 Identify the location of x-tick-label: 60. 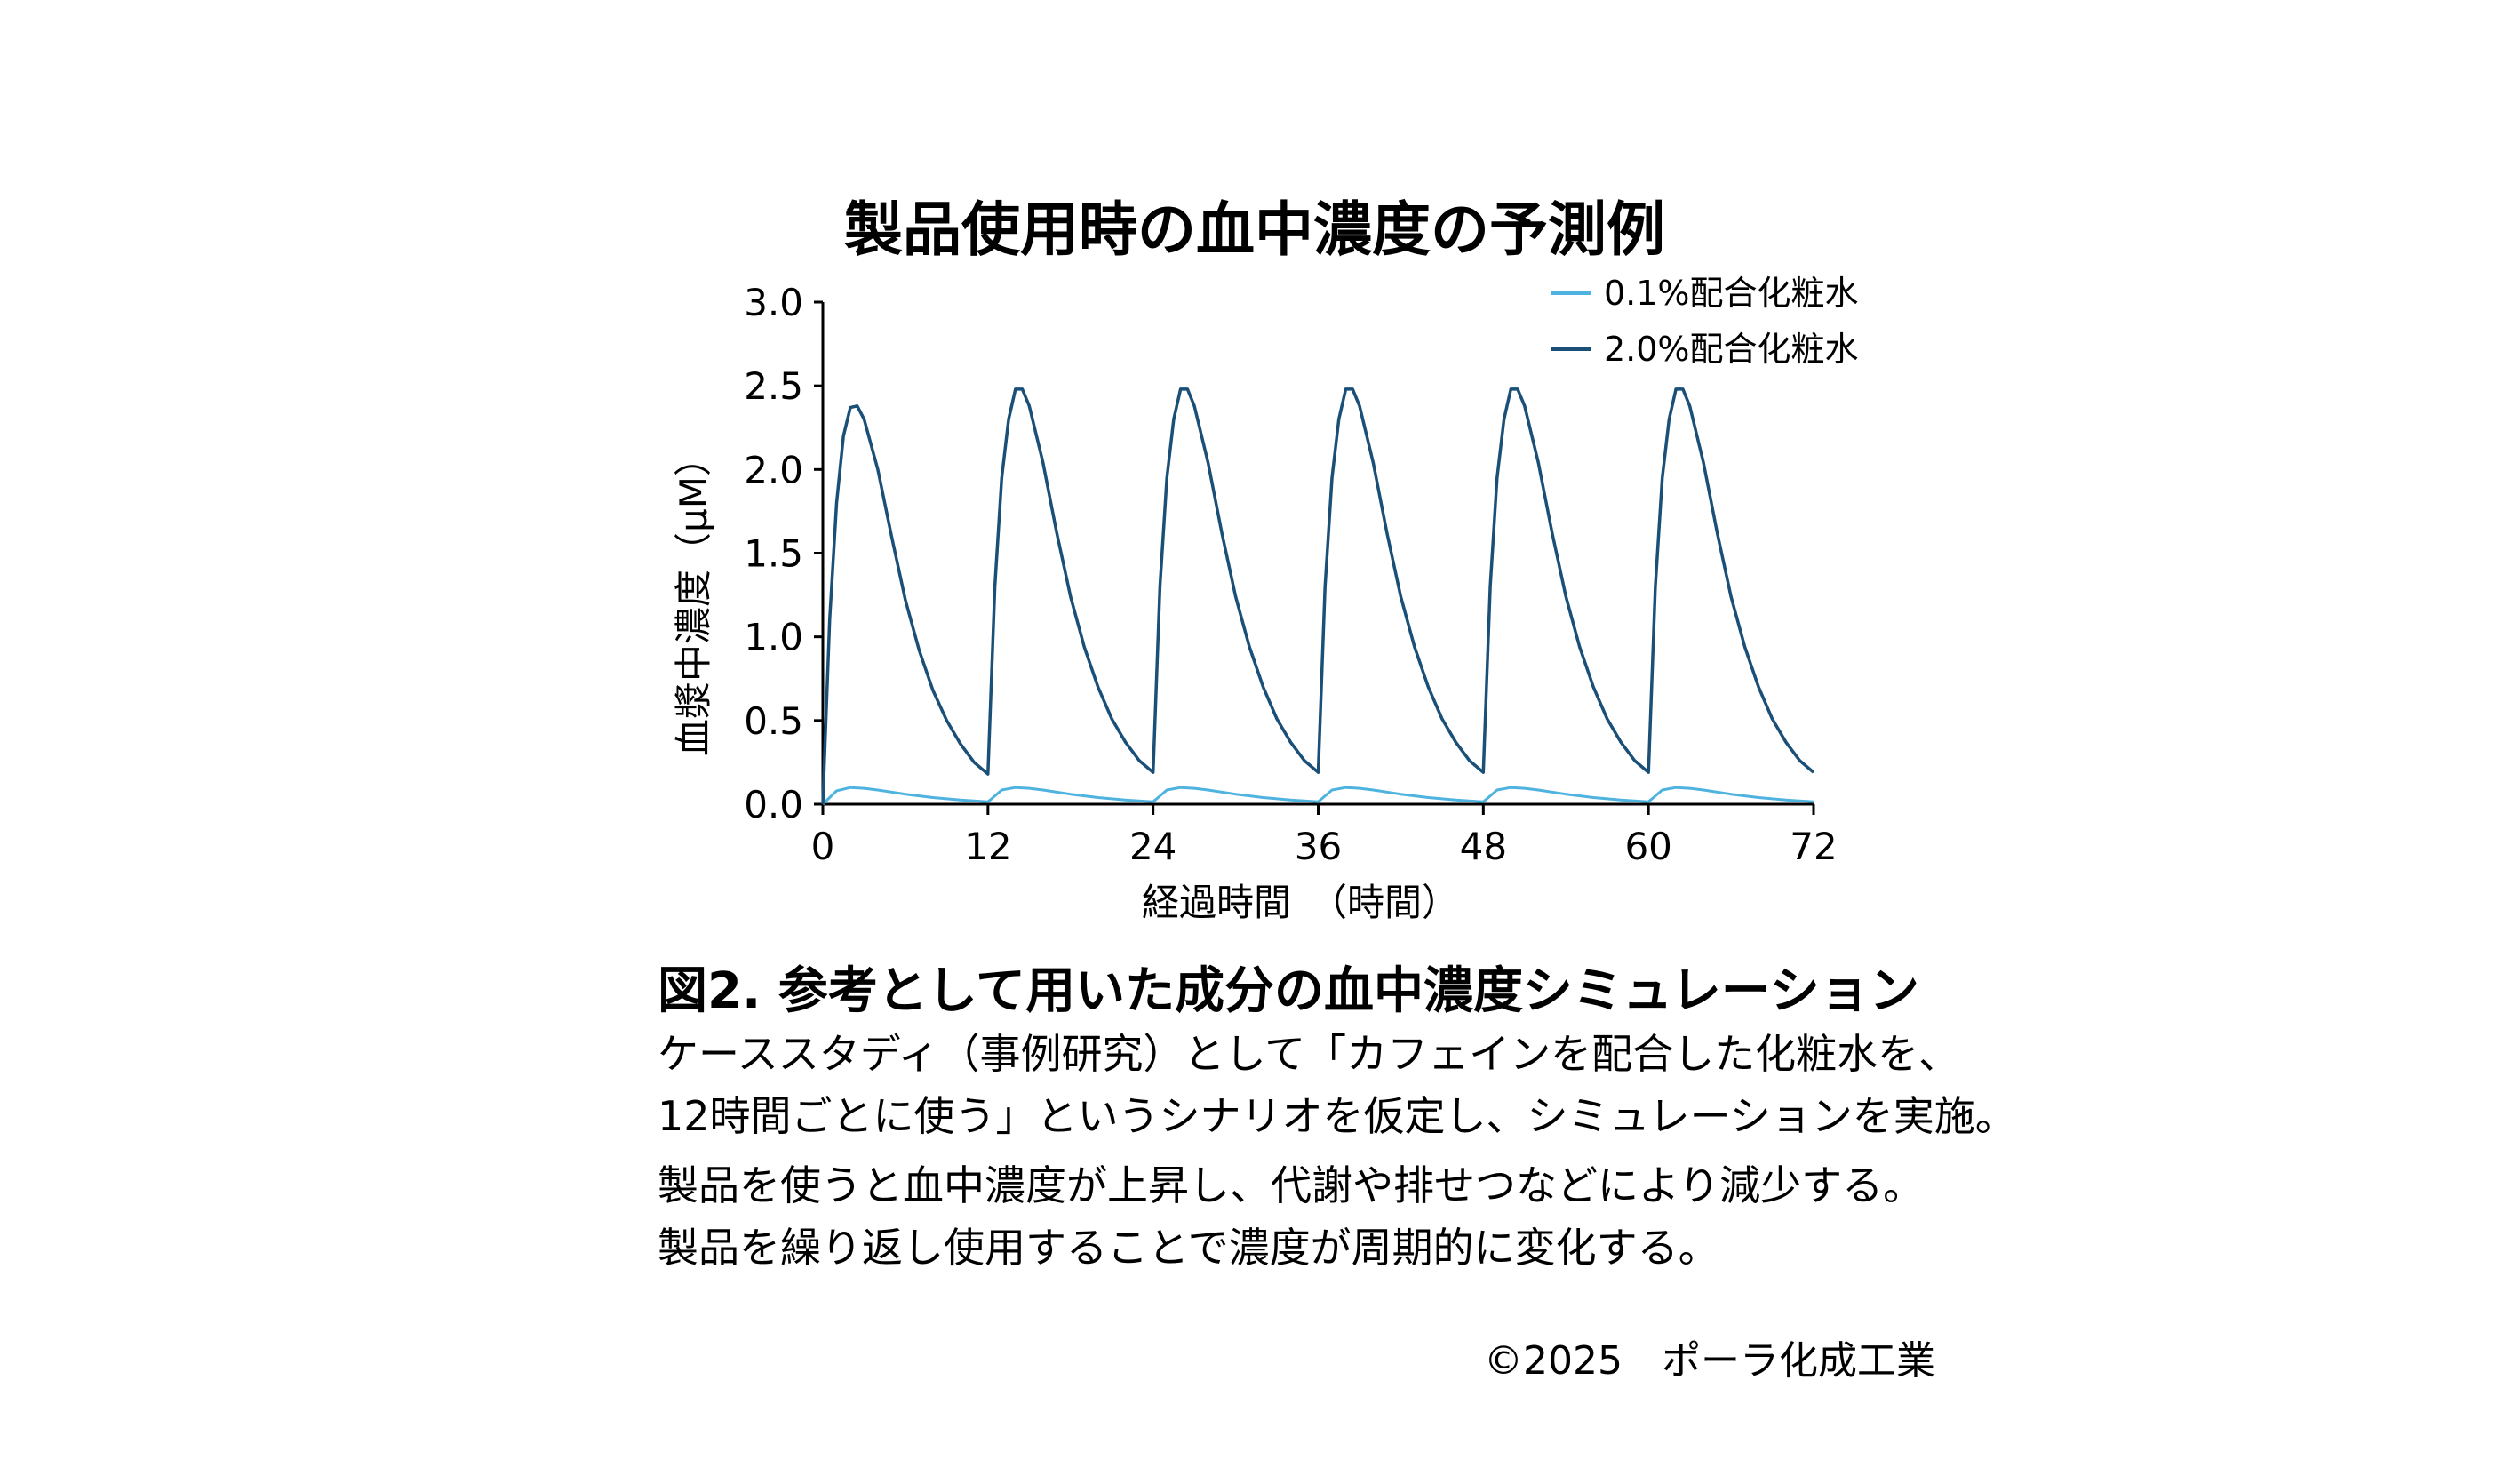
(1647, 846).